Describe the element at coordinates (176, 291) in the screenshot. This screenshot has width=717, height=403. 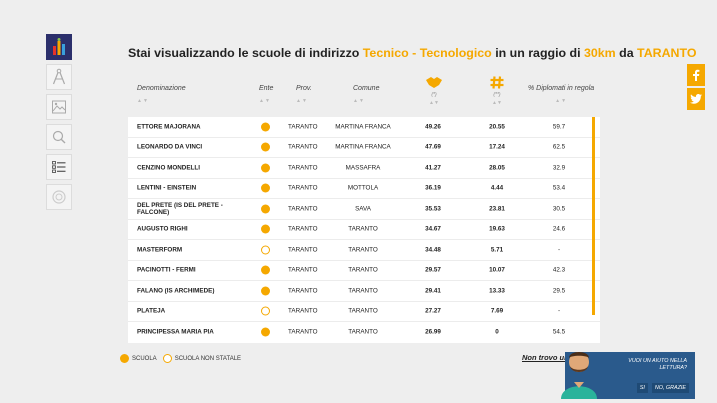
I see `school-name: FALANO (IS ARCHIMEDE)` at that location.